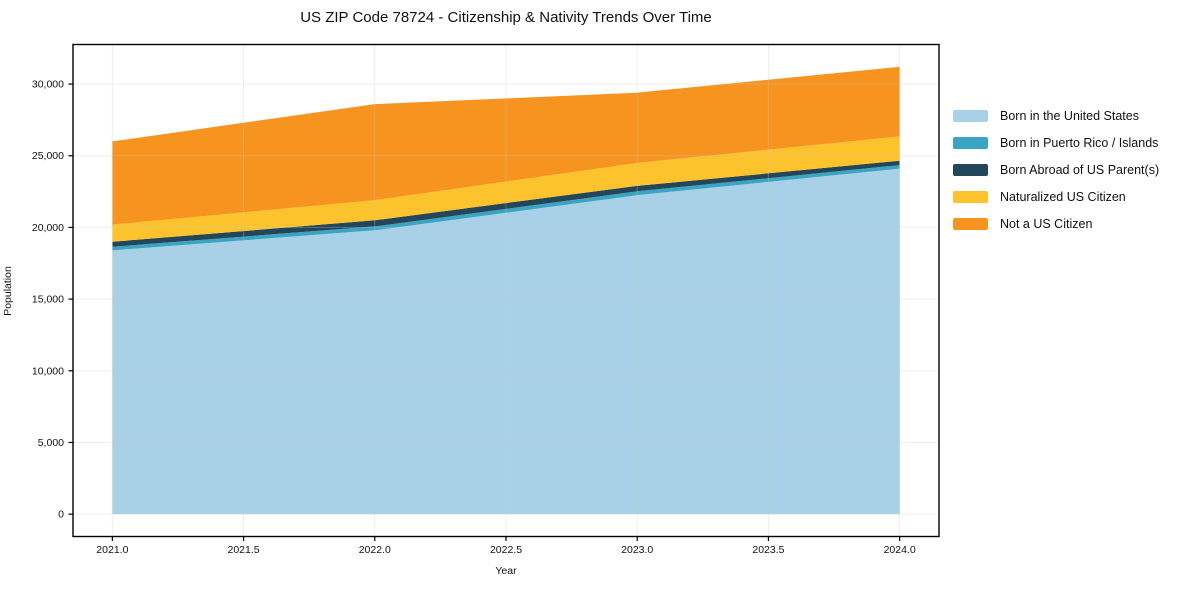 This screenshot has height=590, width=1189. Describe the element at coordinates (375, 550) in the screenshot. I see `x-tick-label: 2022.0` at that location.